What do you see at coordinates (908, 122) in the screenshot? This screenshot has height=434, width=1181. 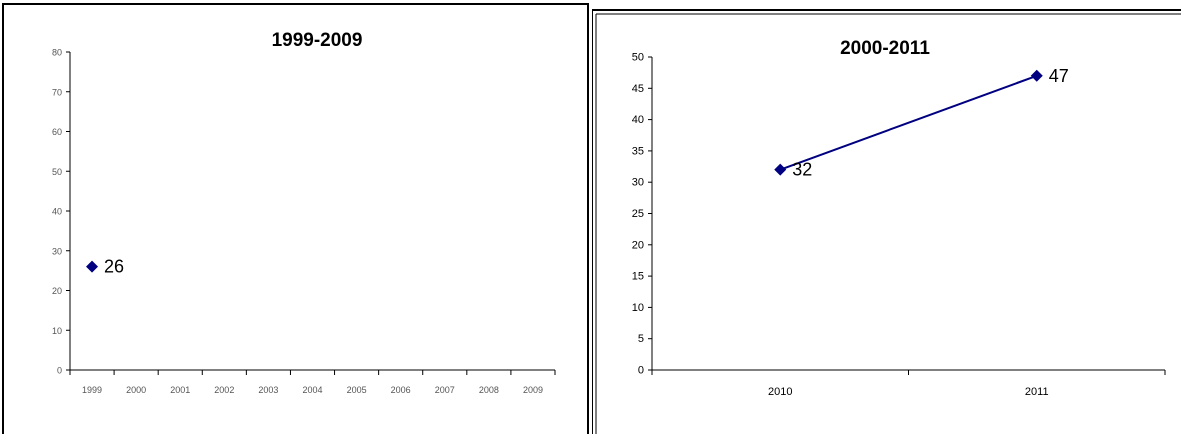 I see `series-line` at bounding box center [908, 122].